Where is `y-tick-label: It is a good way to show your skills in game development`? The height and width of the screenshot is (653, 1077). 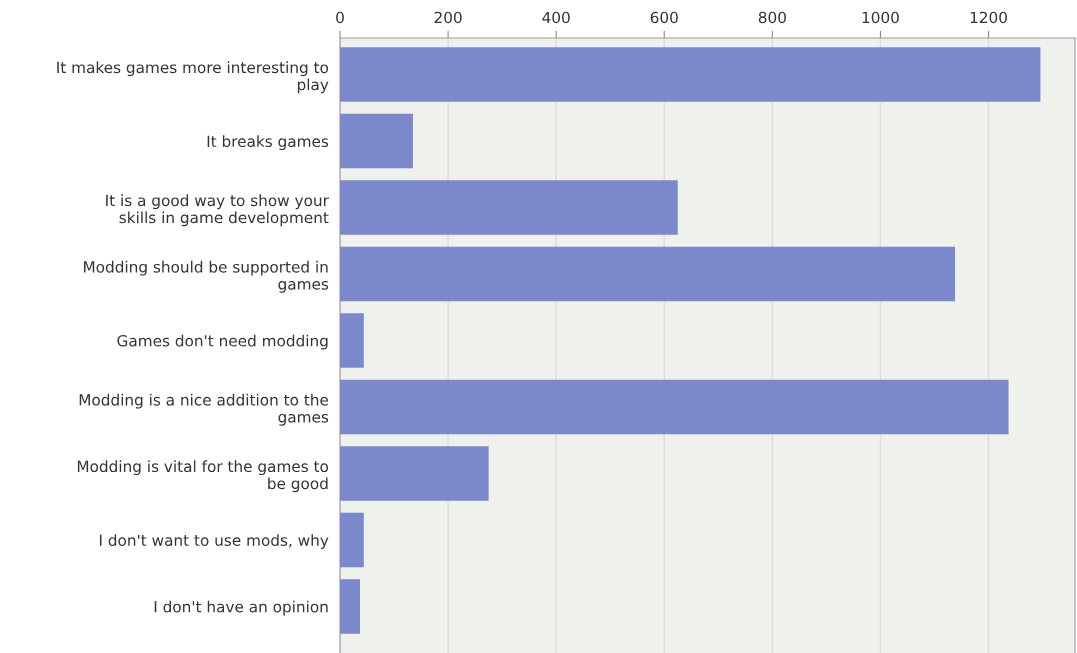 y-tick-label: It is a good way to show your skills in game development is located at coordinates (217, 210).